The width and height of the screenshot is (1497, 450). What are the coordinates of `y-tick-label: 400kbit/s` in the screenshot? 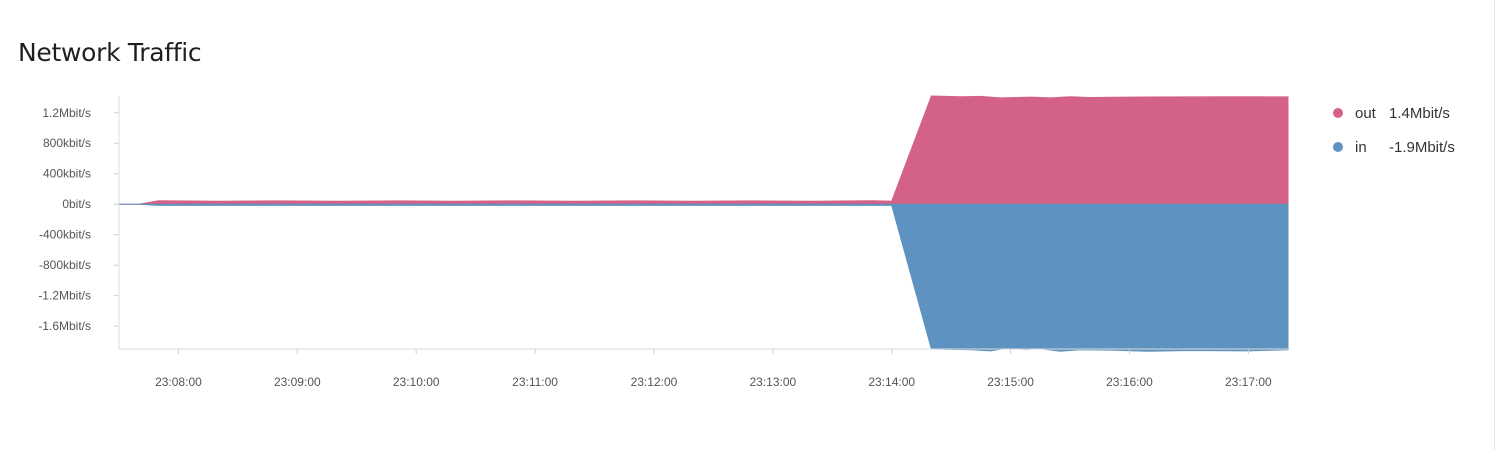 It's located at (67, 174).